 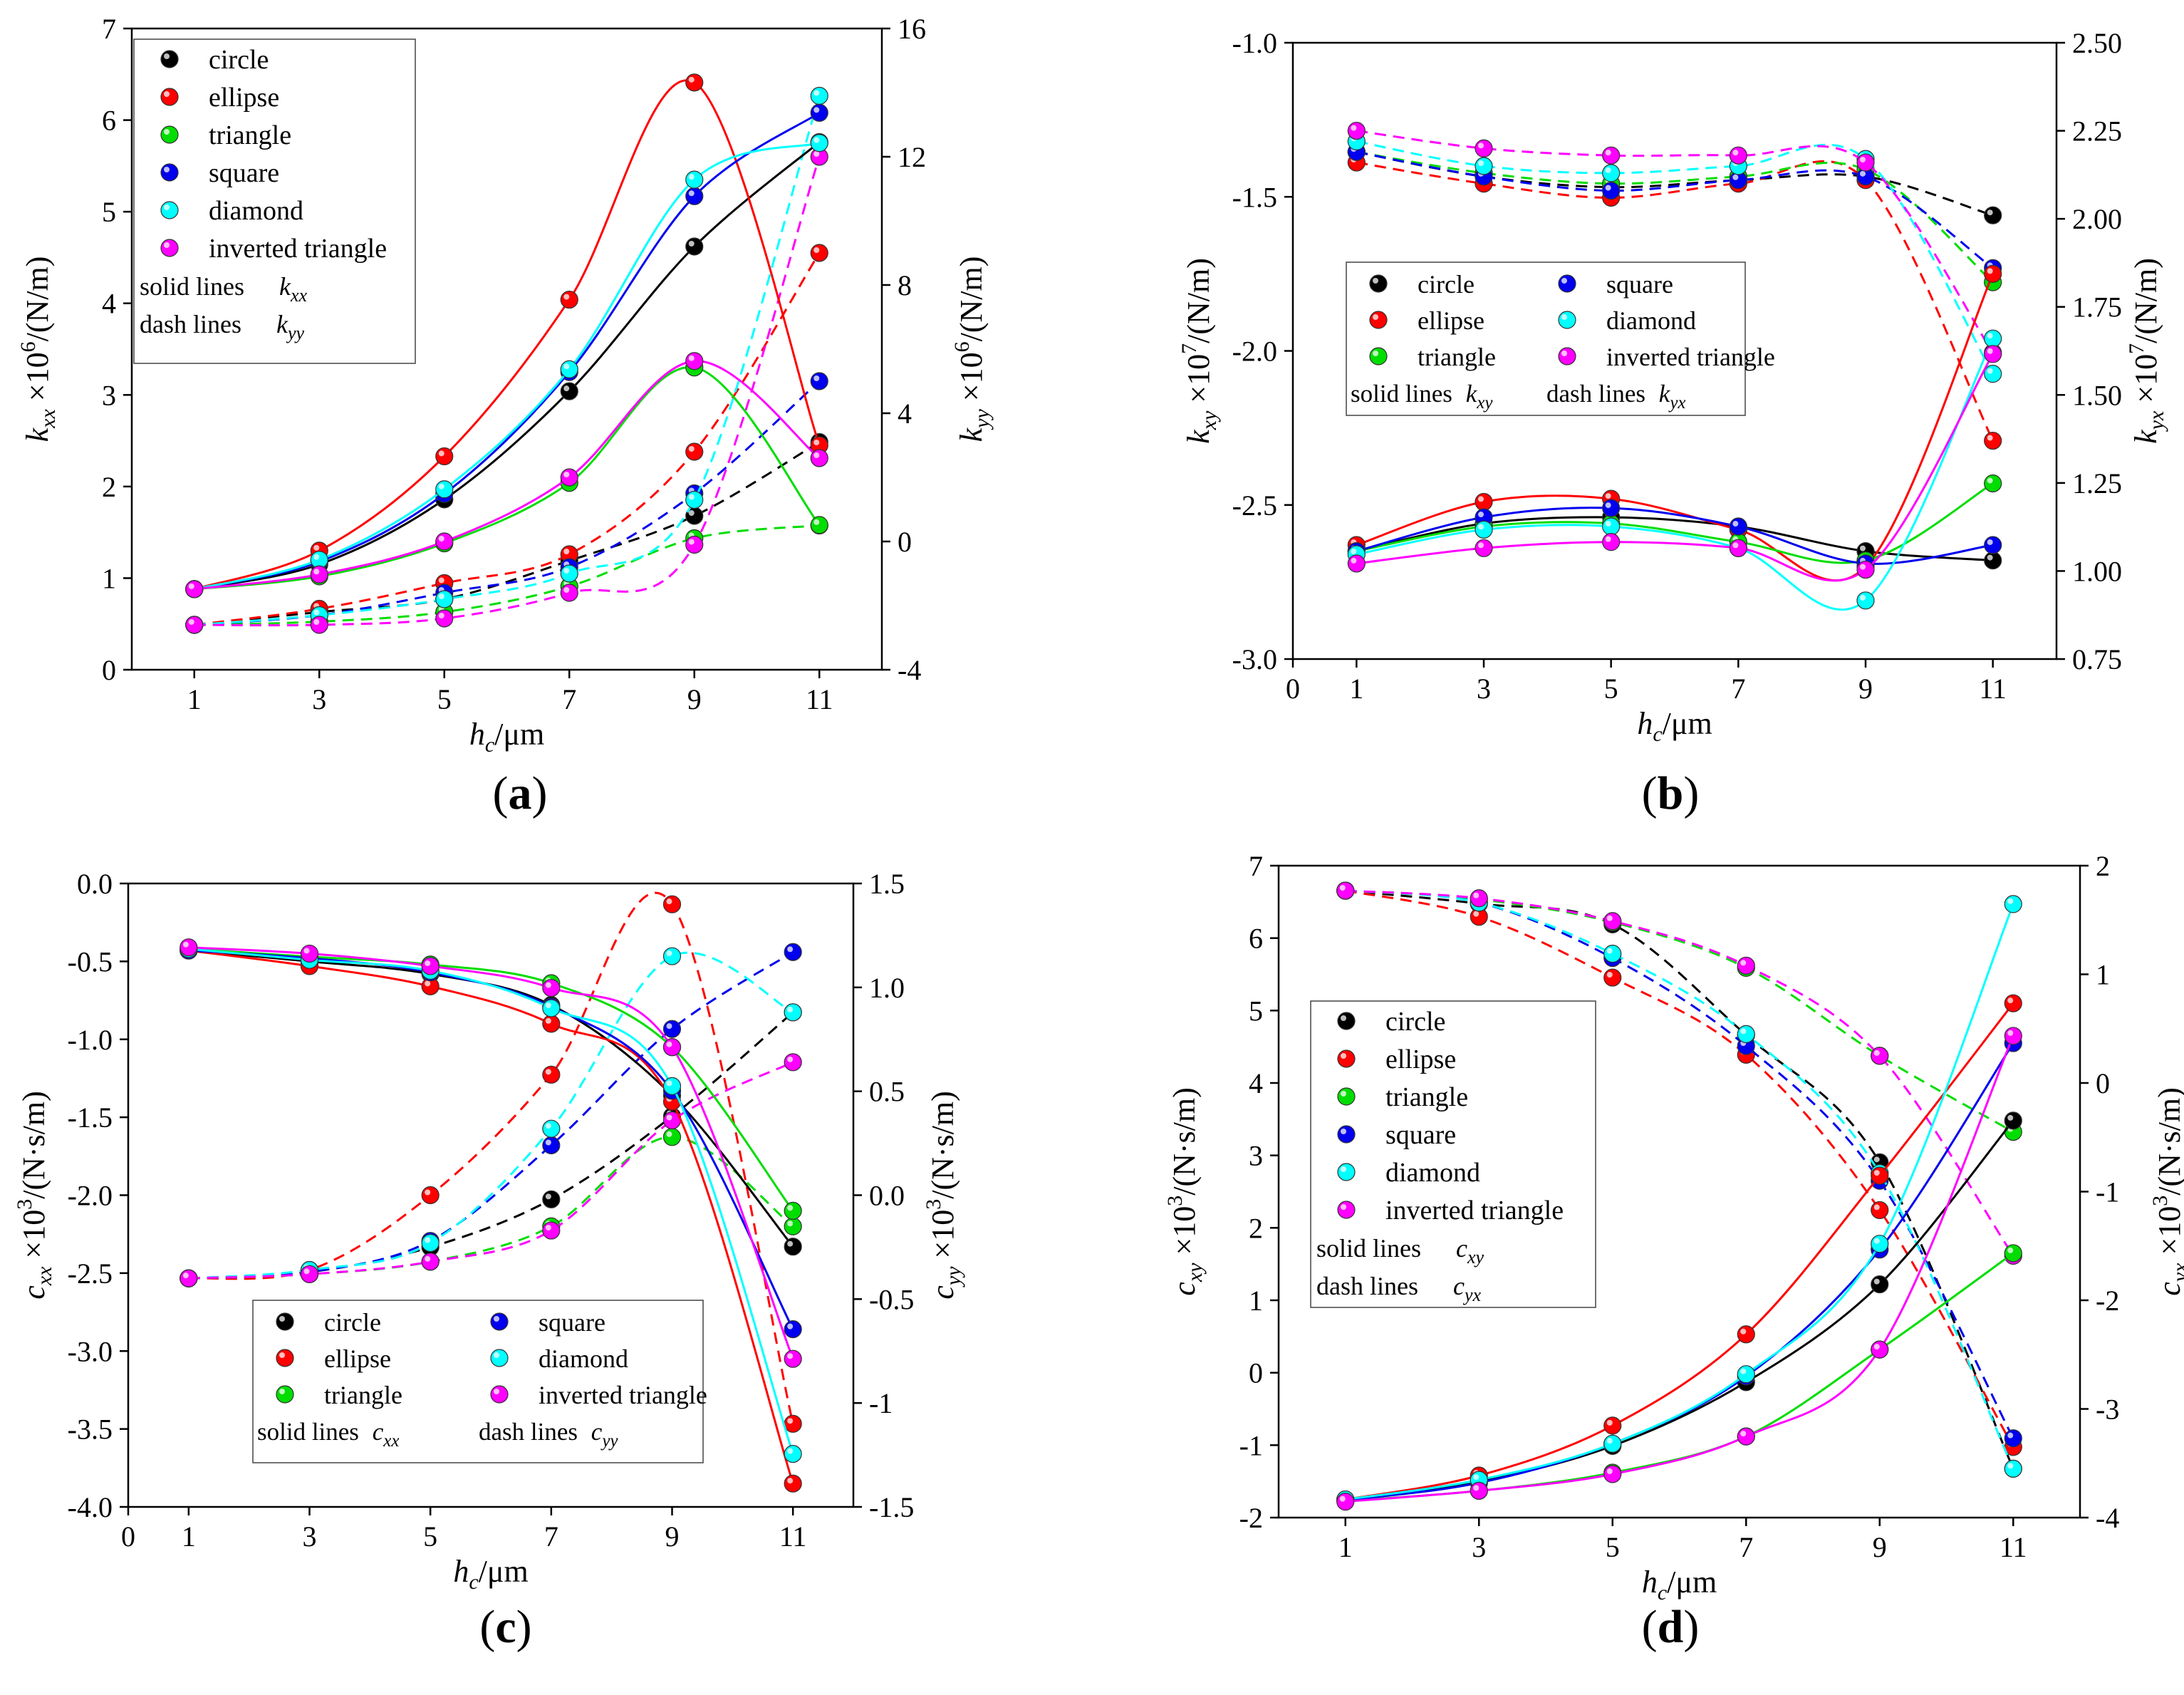 What do you see at coordinates (1251, 1445) in the screenshot?
I see `y-left-tick-label: -1` at bounding box center [1251, 1445].